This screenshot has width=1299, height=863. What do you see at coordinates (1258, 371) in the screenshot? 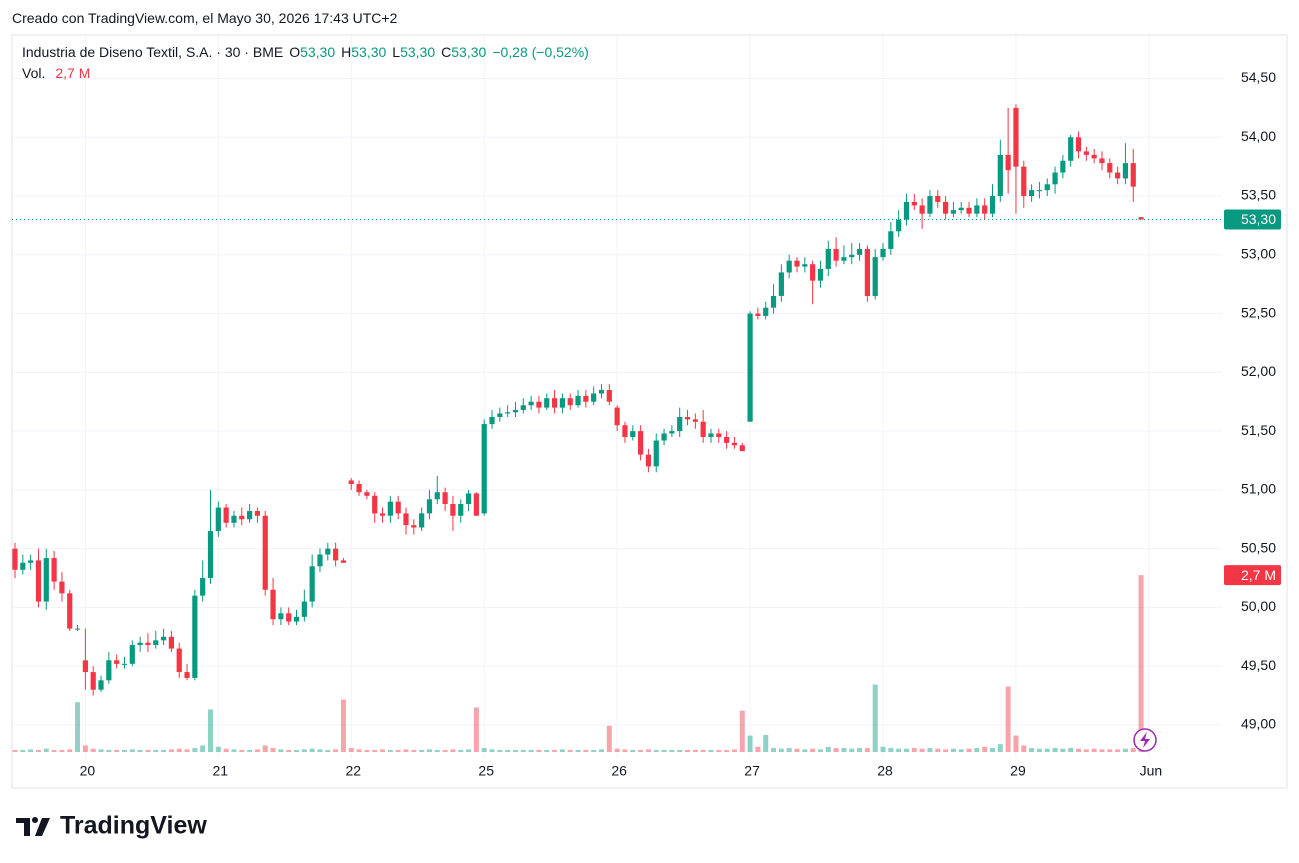
I see `y-tick-label: 52,00` at bounding box center [1258, 371].